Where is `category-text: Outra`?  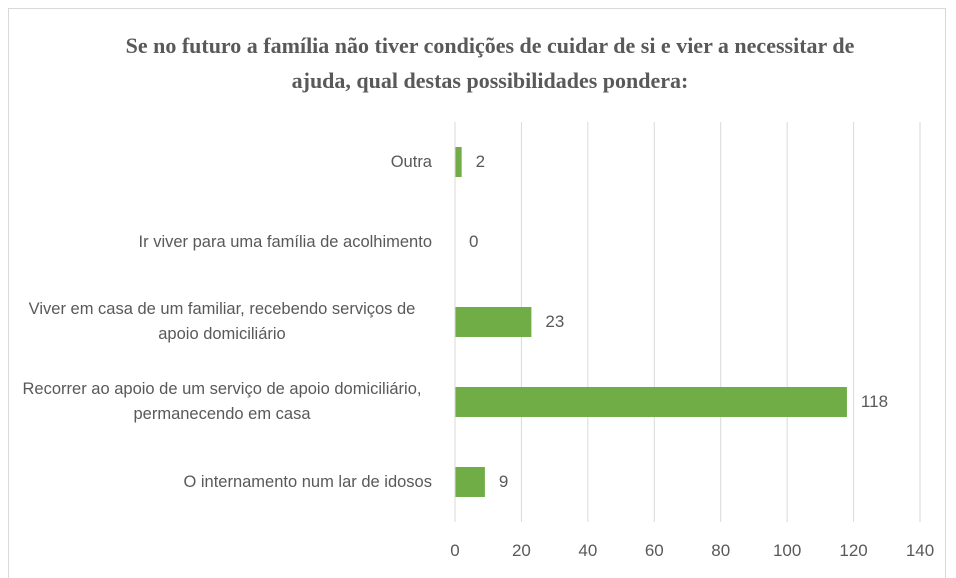
category-text: Outra is located at coordinates (411, 161).